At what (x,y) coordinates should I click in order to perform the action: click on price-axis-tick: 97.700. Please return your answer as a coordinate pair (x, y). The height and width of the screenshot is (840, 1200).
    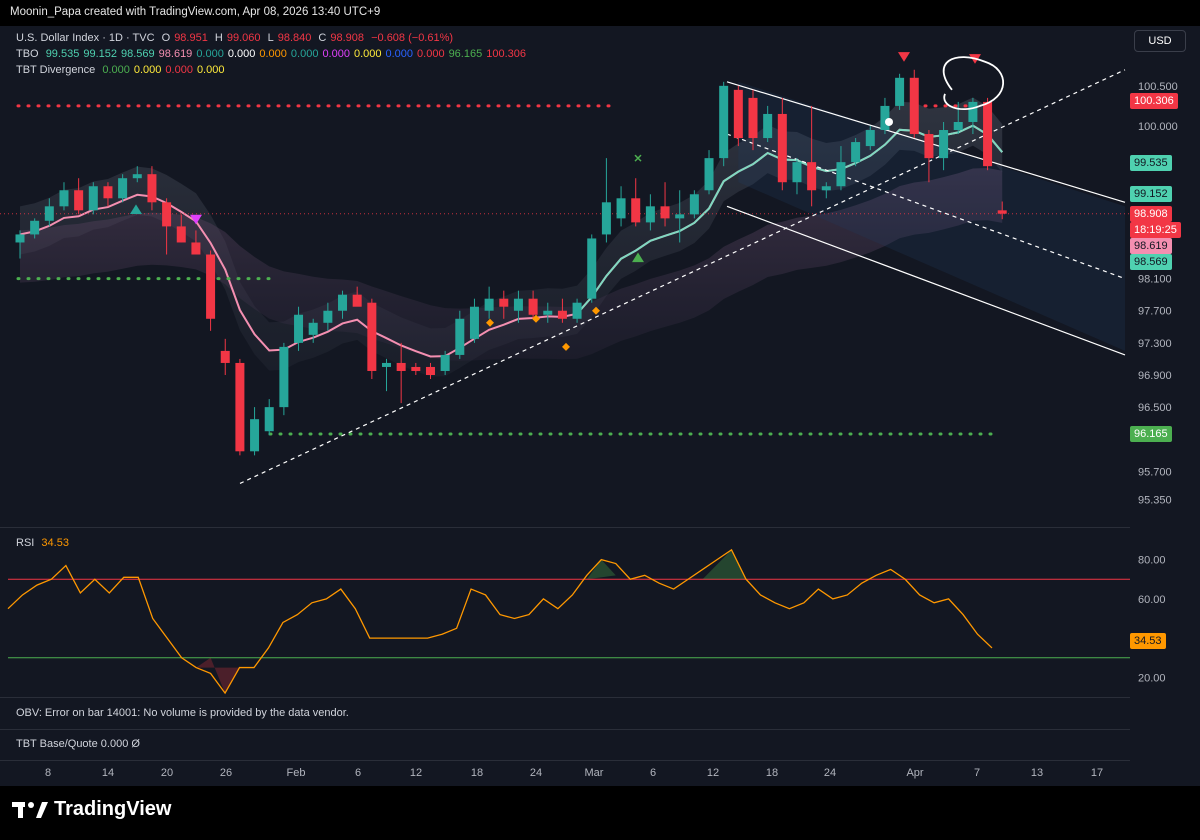
    Looking at the image, I should click on (1155, 312).